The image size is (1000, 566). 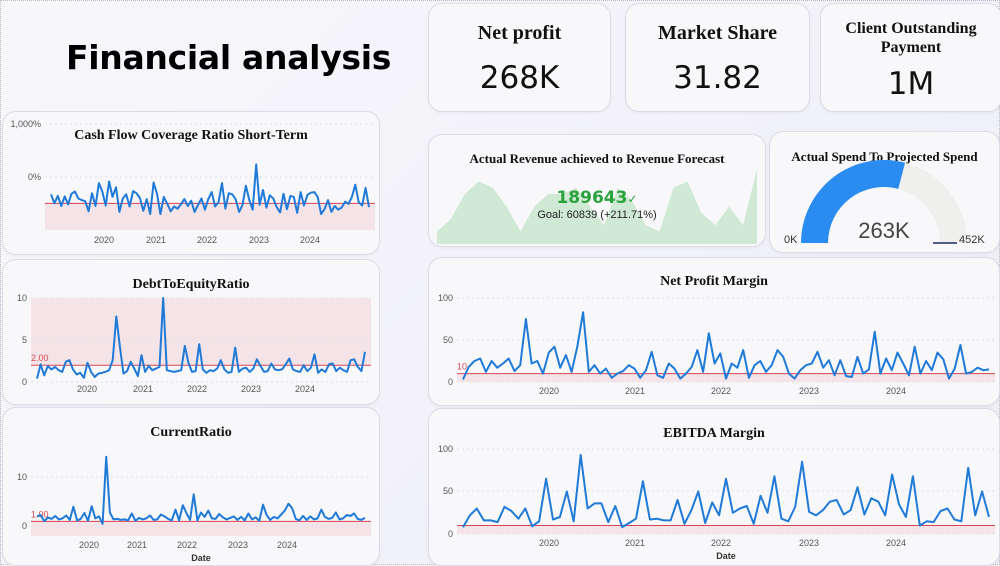 I want to click on chart-ebitda: 100 50 0 2020 2021 2022 2023 2024 Date, so click(x=716, y=502).